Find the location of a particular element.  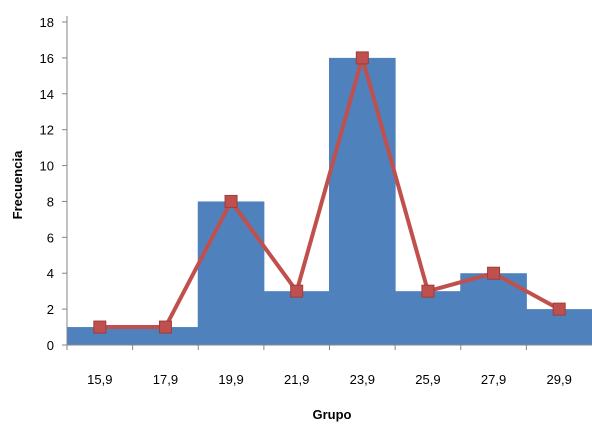

x-axis-title: Grupo is located at coordinates (332, 414).